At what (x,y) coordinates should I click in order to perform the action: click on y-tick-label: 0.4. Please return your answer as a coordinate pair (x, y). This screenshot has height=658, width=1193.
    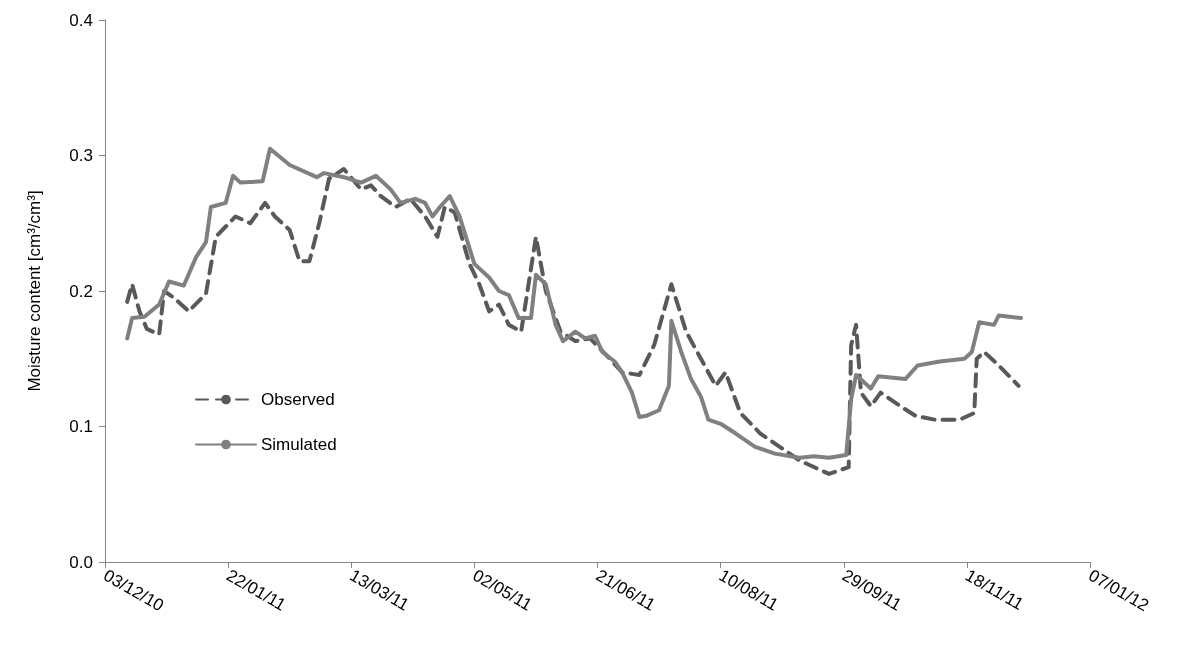
    Looking at the image, I should click on (81, 20).